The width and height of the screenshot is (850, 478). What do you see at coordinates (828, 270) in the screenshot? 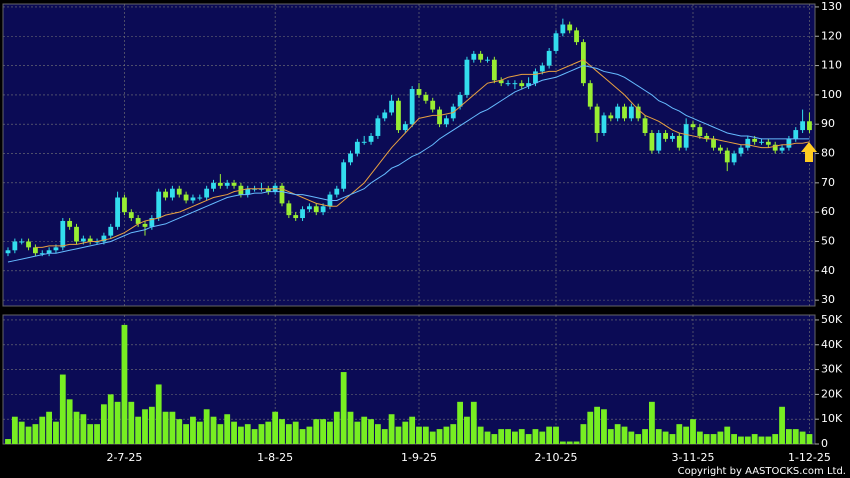
I see `y-tick-label: 40` at bounding box center [828, 270].